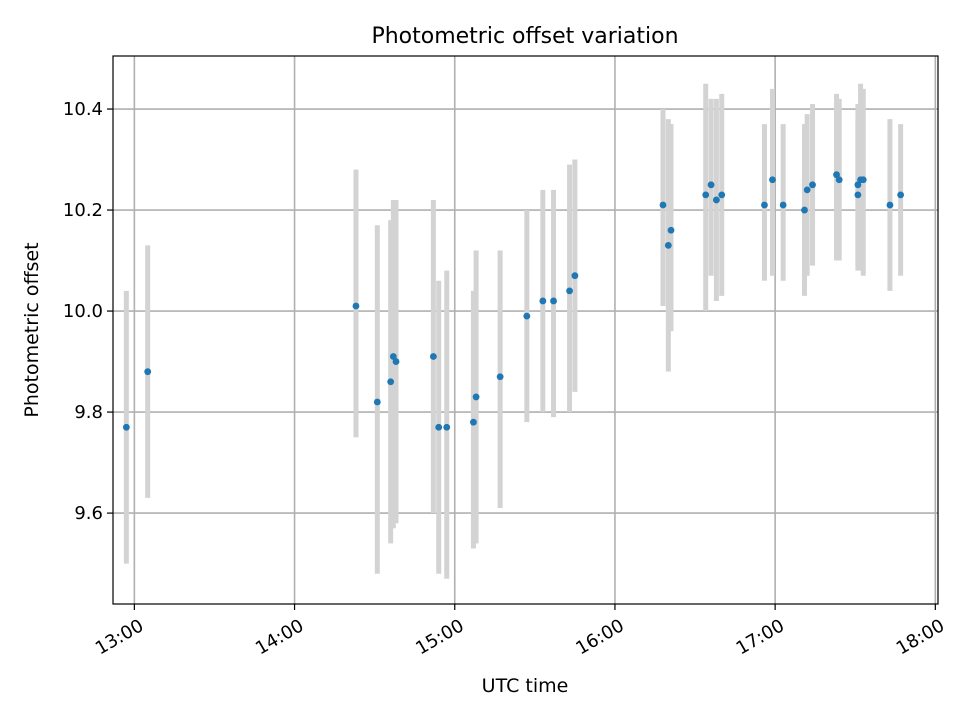 The image size is (960, 724). Describe the element at coordinates (524, 36) in the screenshot. I see `chart-title: Photometric offset variation` at that location.